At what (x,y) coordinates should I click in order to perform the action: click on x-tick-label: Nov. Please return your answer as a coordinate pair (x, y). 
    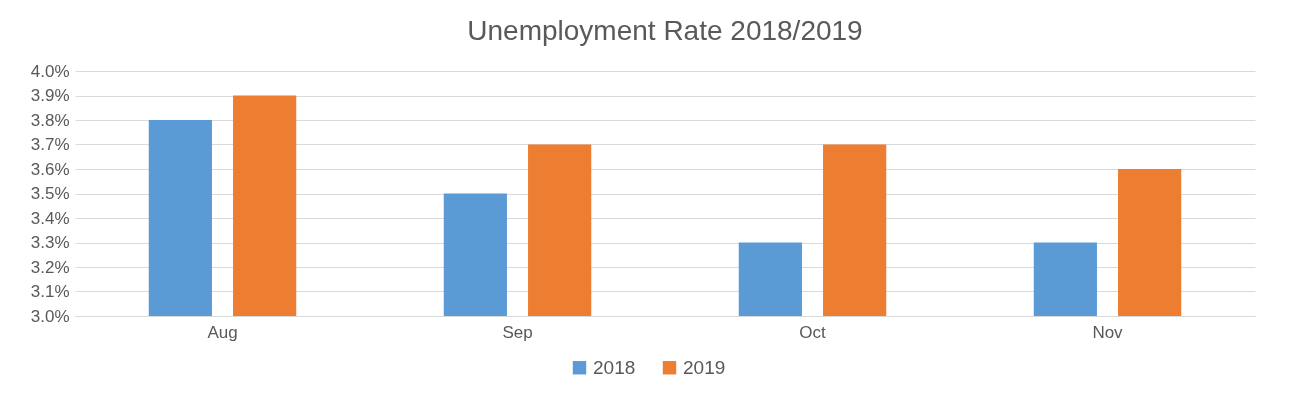
    Looking at the image, I should click on (1108, 332).